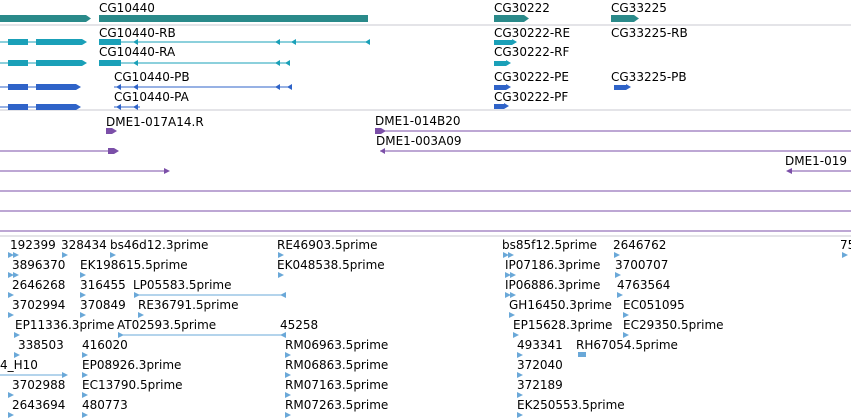  Describe the element at coordinates (103, 305) in the screenshot. I see `est-label: 370849` at that location.